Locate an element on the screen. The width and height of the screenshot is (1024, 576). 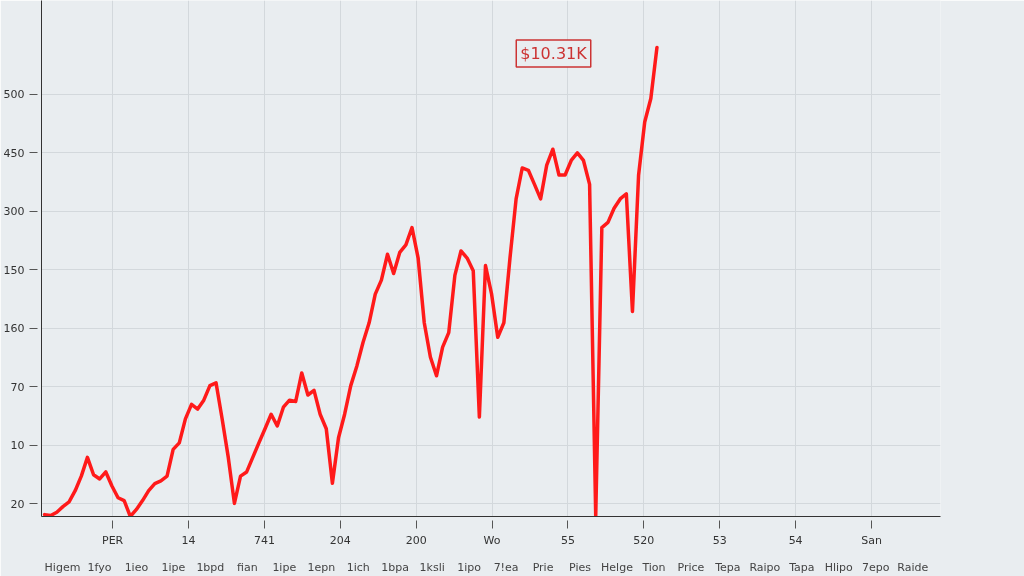
text: 450 is located at coordinates (14, 153).